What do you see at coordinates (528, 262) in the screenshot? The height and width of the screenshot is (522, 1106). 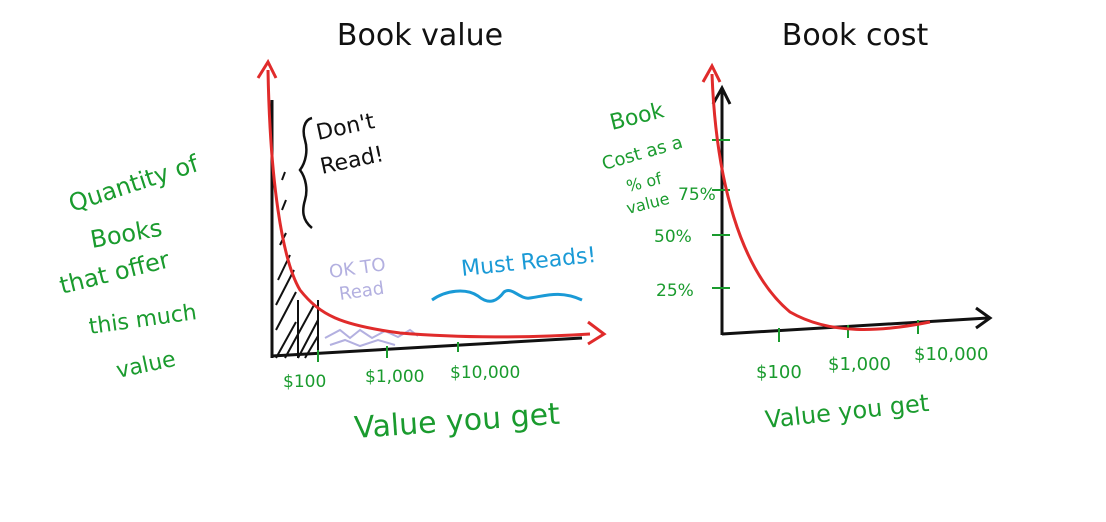 I see `must-reads-label: Must Reads!` at bounding box center [528, 262].